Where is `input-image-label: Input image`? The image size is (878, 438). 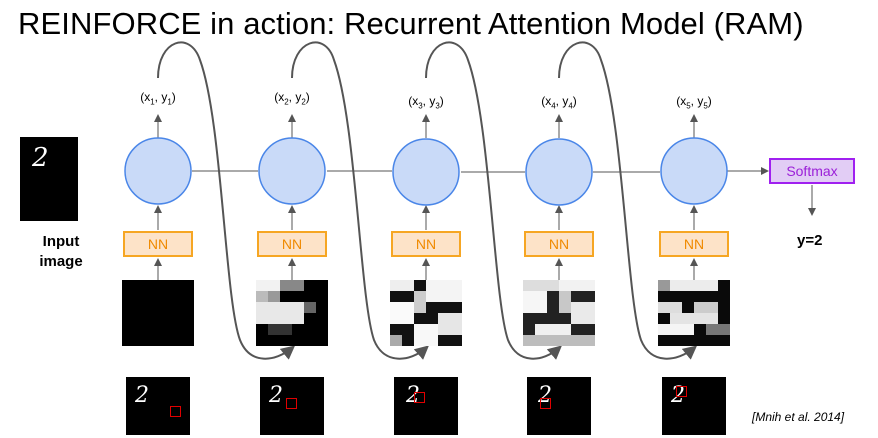
input-image-label: Input image is located at coordinates (61, 251).